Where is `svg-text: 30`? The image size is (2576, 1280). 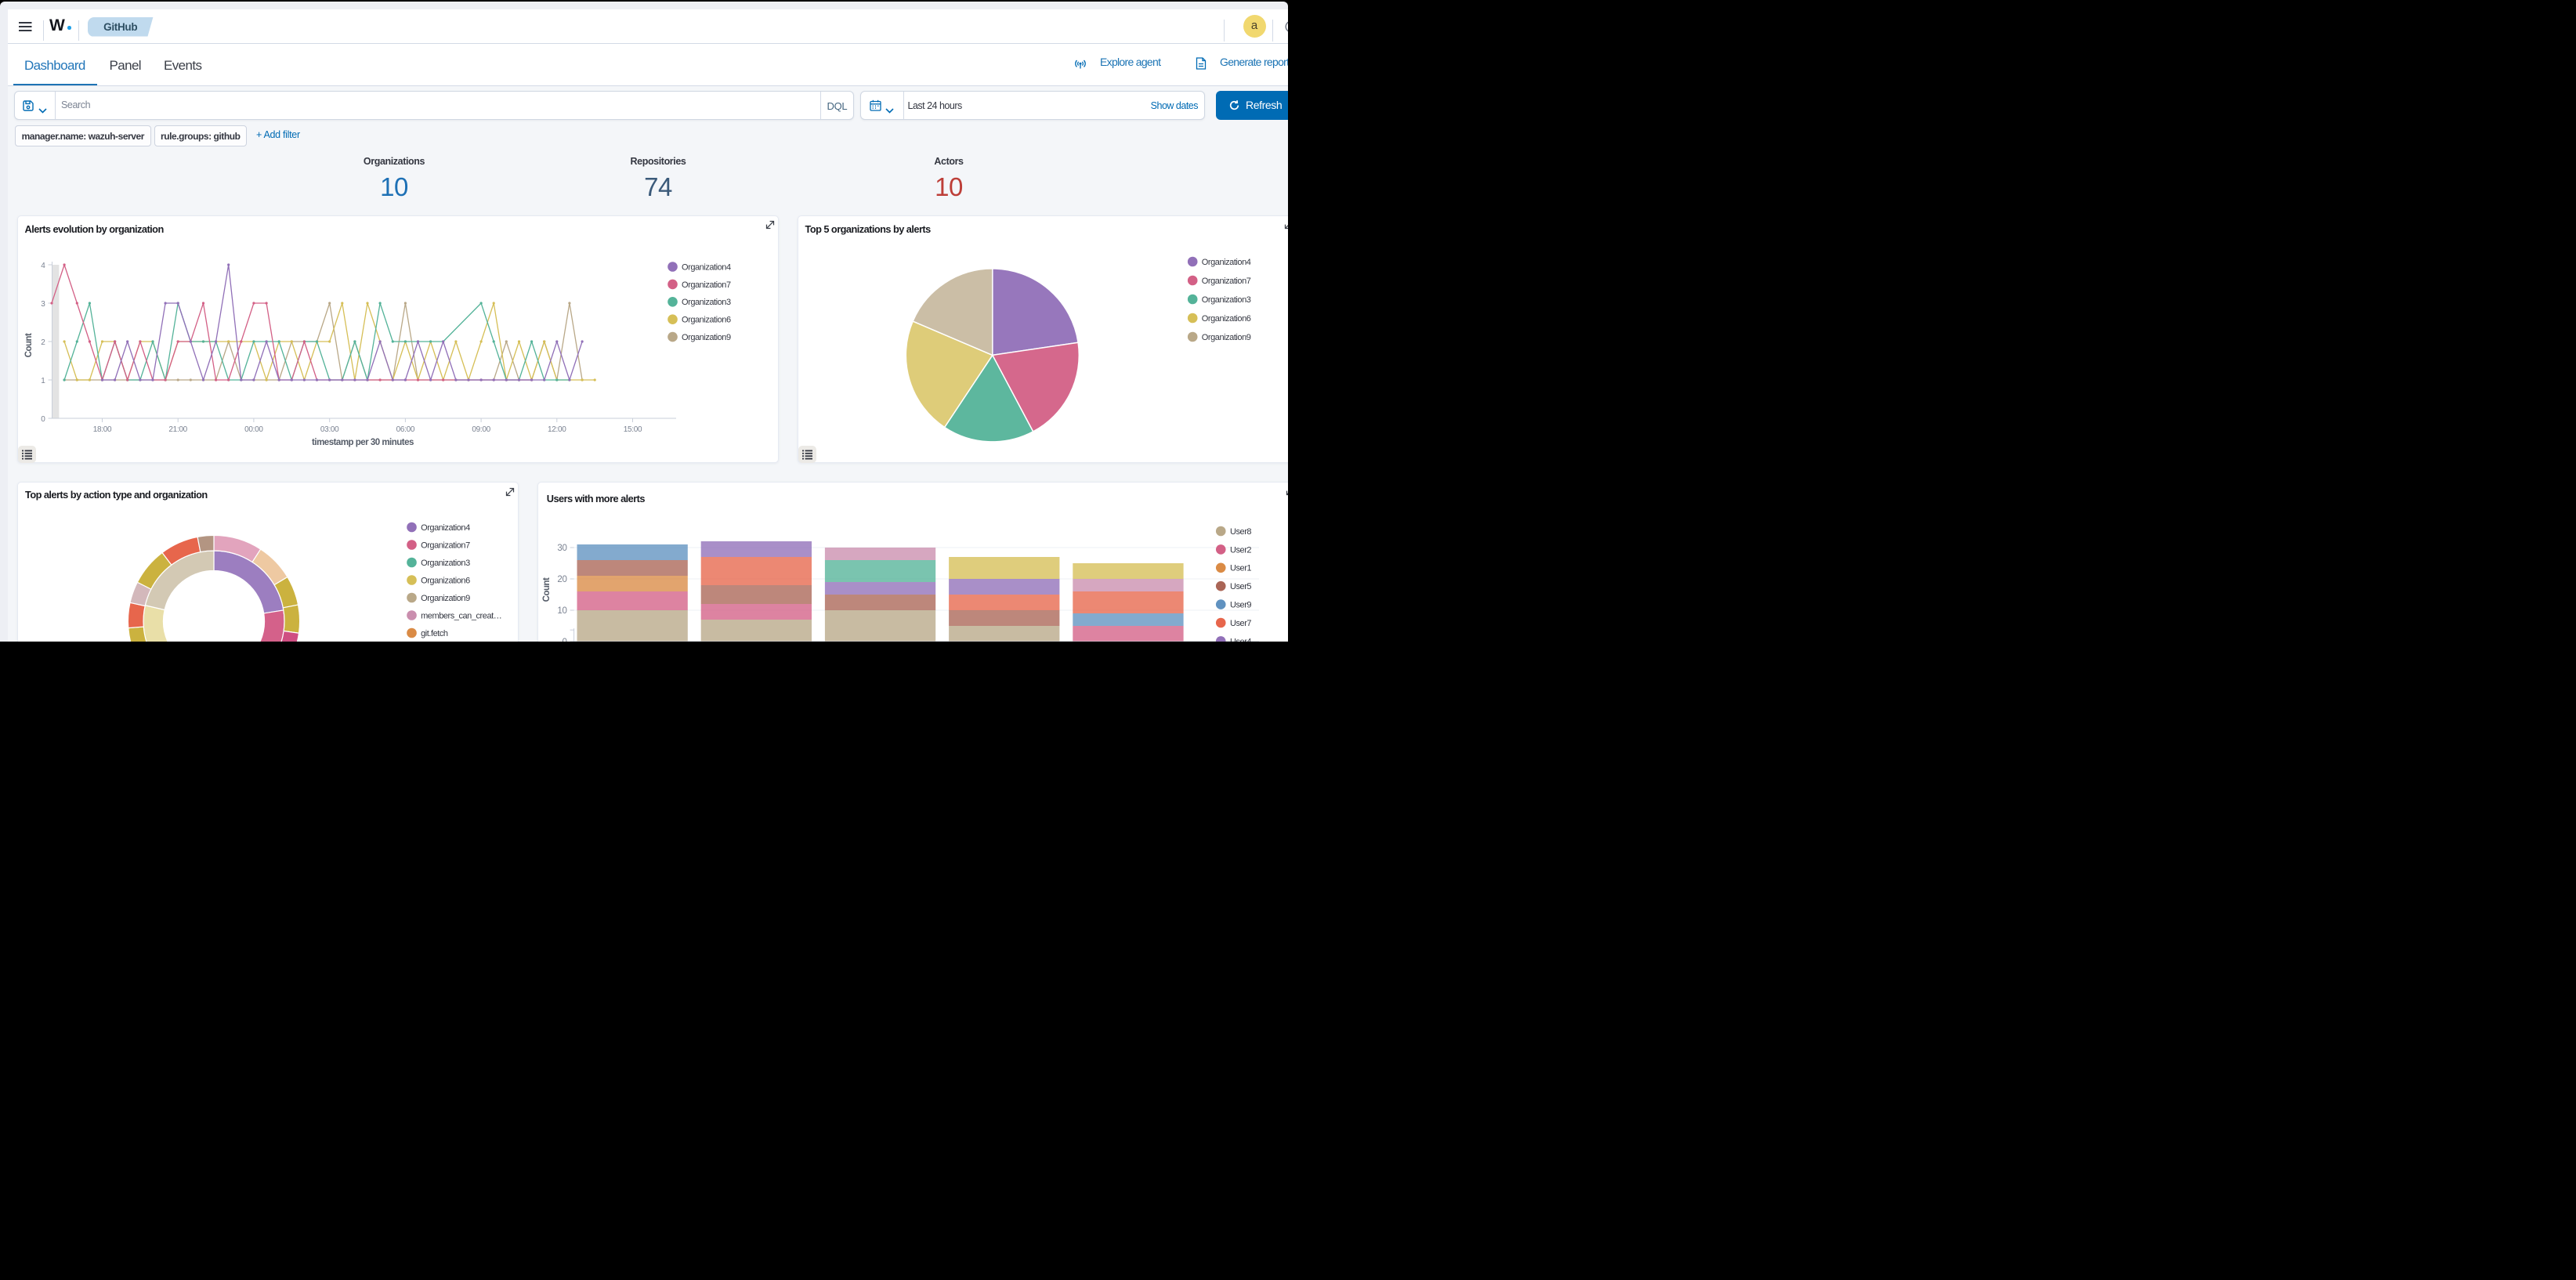 svg-text: 30 is located at coordinates (561, 549).